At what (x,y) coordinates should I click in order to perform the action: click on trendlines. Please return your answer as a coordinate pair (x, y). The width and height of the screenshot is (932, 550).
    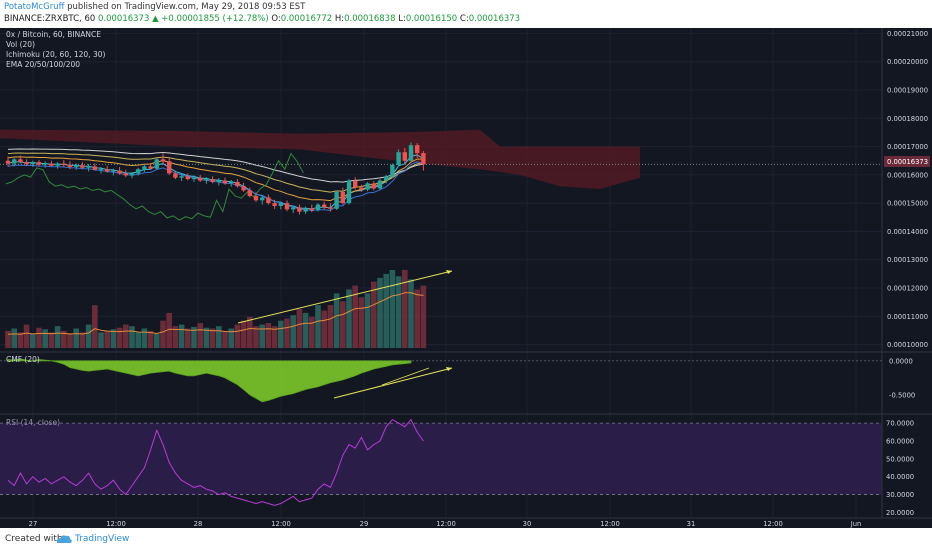
    Looking at the image, I should click on (345, 334).